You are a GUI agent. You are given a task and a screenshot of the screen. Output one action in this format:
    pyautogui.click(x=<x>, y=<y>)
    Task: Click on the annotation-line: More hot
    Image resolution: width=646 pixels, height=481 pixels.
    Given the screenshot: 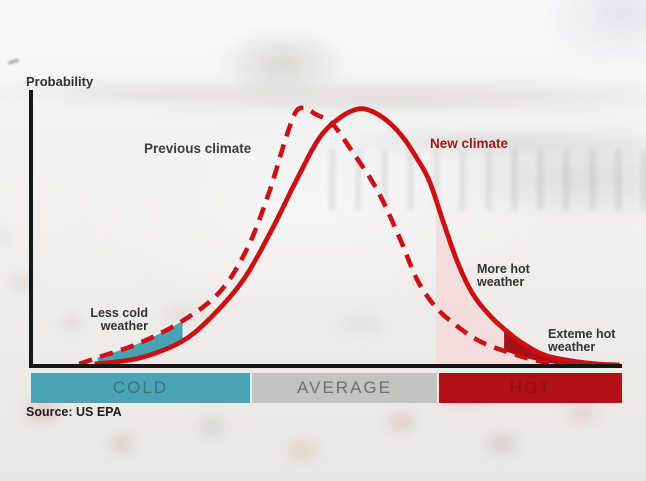 What is the action you would take?
    pyautogui.click(x=503, y=269)
    